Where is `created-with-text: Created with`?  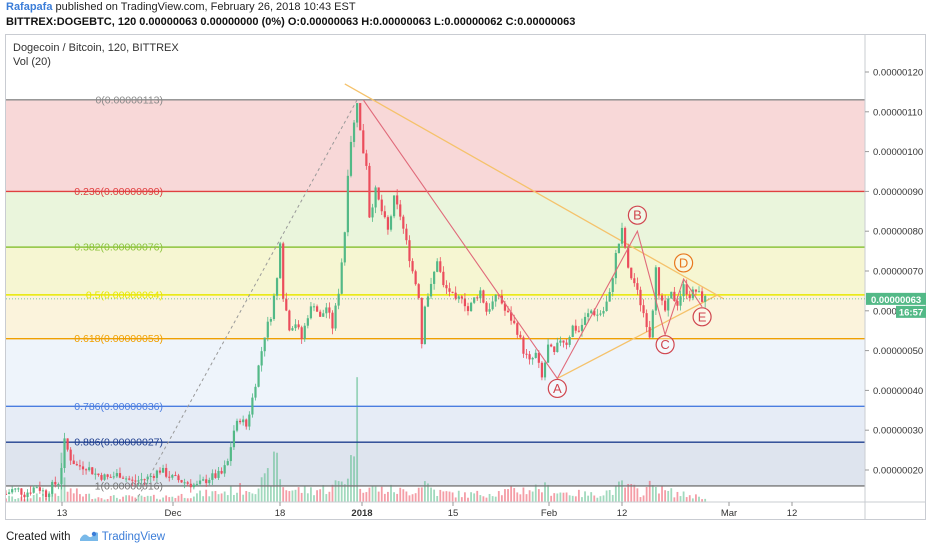 created-with-text: Created with is located at coordinates (38, 537).